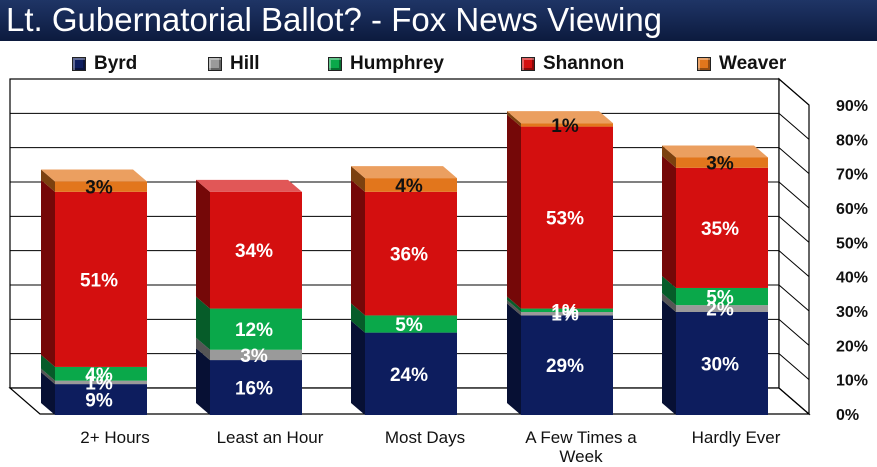 The image size is (877, 467). I want to click on data-label-hill: 2%, so click(720, 310).